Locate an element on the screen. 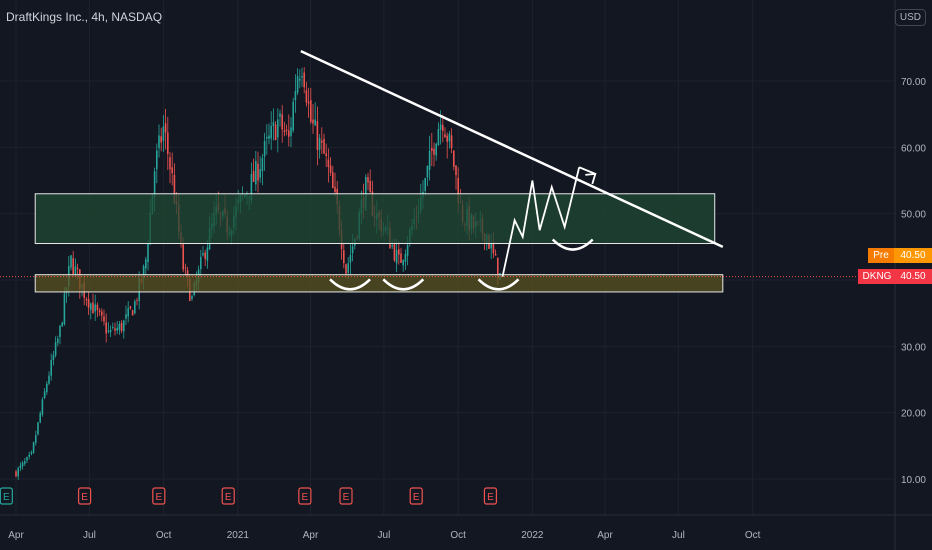 The width and height of the screenshot is (932, 550). x-tick-label: 2022 is located at coordinates (532, 535).